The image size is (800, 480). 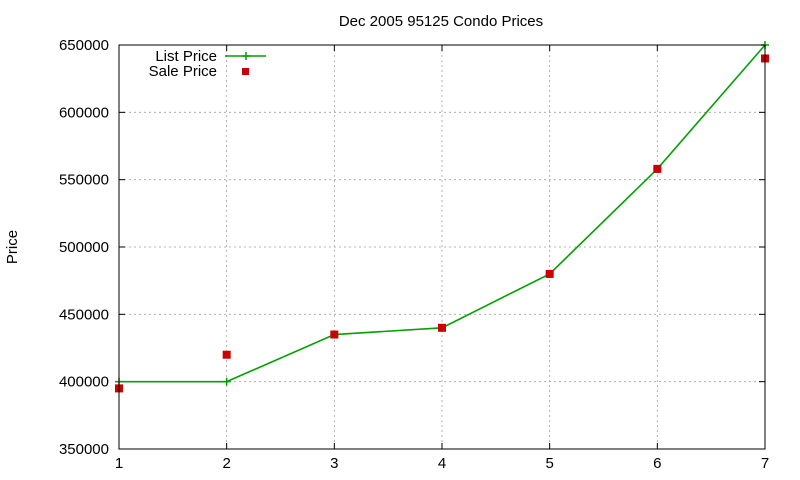 What do you see at coordinates (334, 463) in the screenshot?
I see `x-tick-label: 3` at bounding box center [334, 463].